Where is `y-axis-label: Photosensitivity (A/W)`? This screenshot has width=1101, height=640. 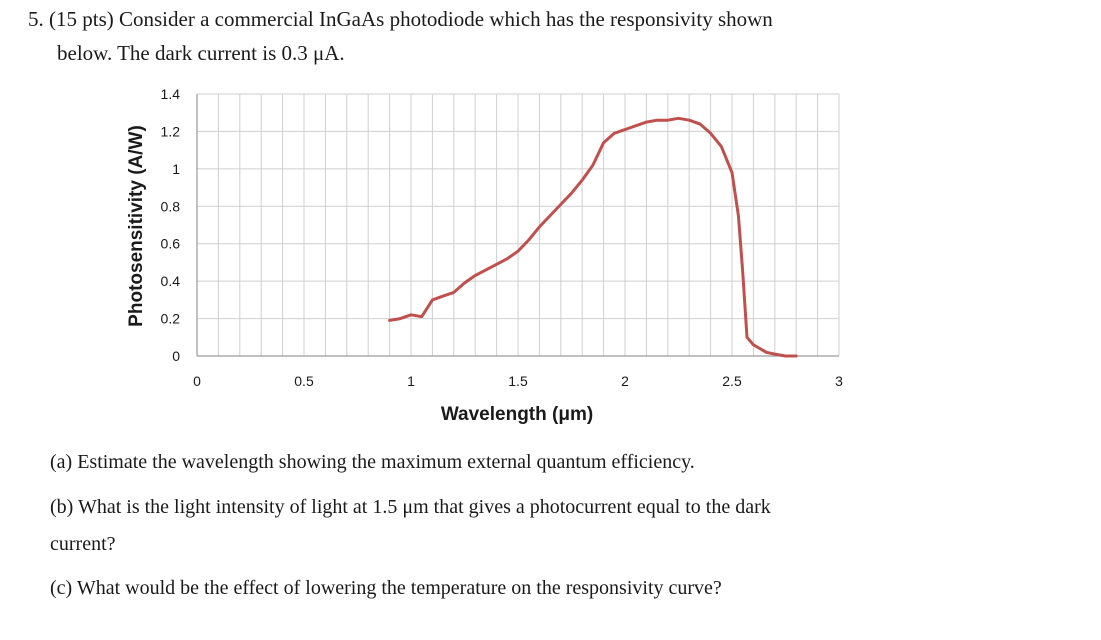
y-axis-label: Photosensitivity (A/W) is located at coordinates (136, 226).